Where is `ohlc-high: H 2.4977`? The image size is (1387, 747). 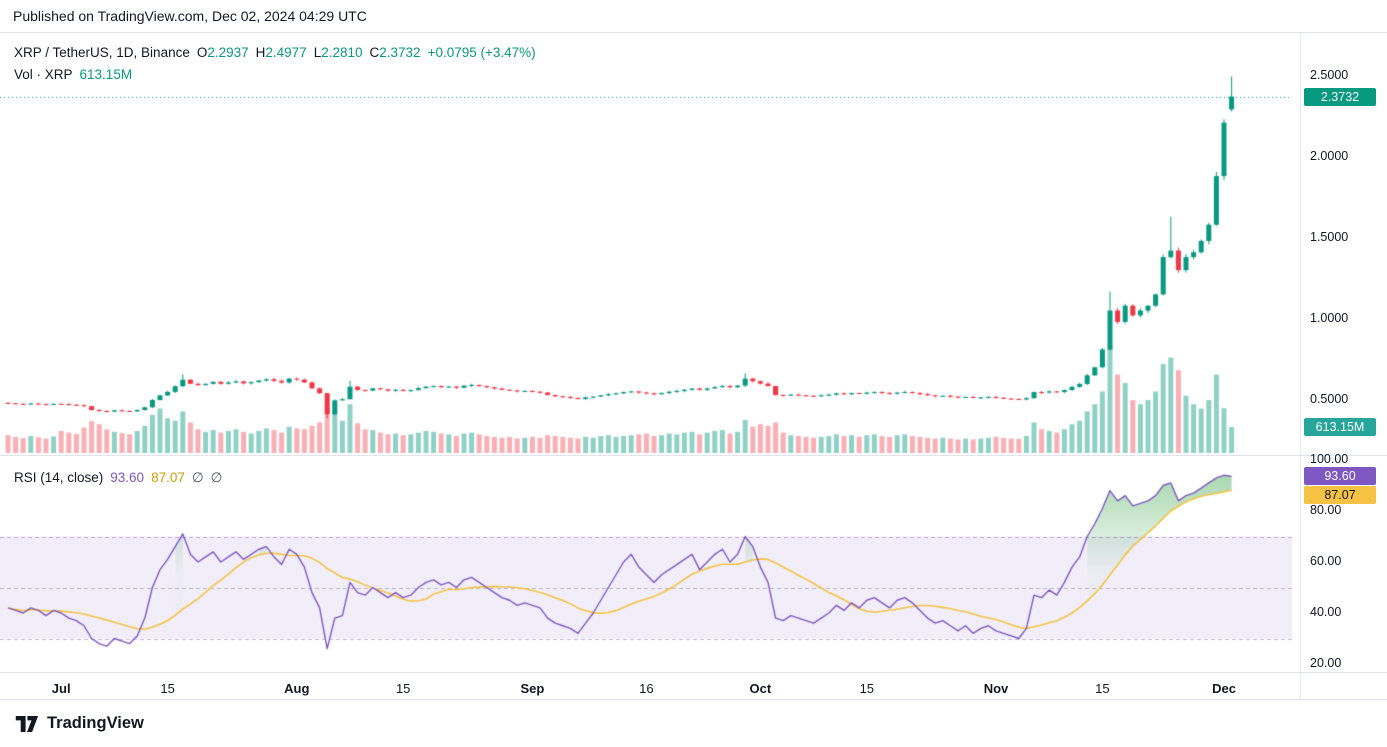 ohlc-high: H 2.4977 is located at coordinates (281, 52).